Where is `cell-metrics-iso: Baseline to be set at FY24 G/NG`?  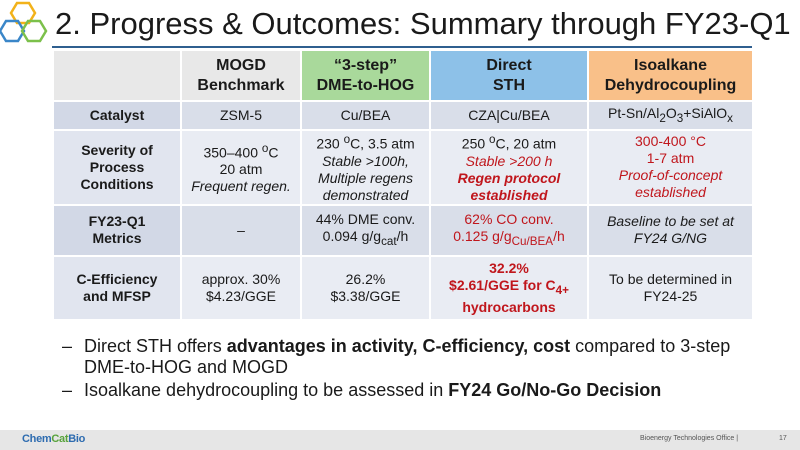
cell-metrics-iso: Baseline to be set at FY24 G/NG is located at coordinates (670, 230).